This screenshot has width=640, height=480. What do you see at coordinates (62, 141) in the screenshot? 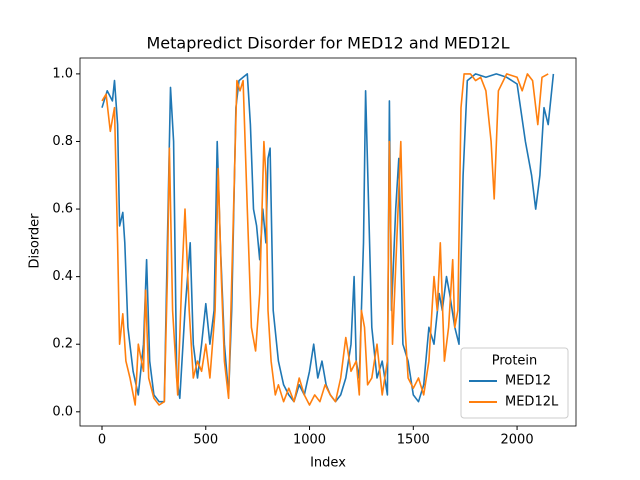
I see `y-tick-label: 0.8` at bounding box center [62, 141].